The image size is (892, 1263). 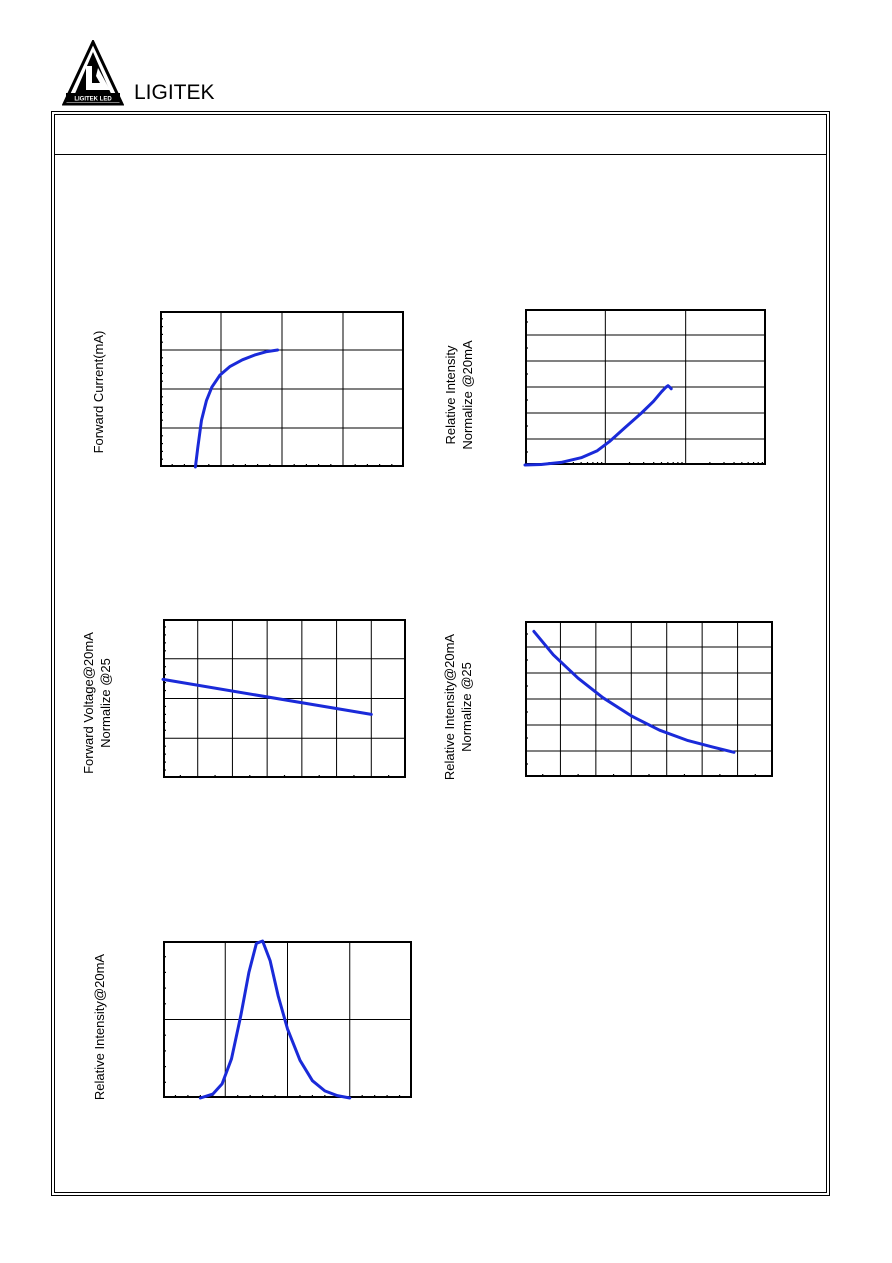 I want to click on chart1-ylabel-line: Forward Current(mA), so click(x=98, y=392).